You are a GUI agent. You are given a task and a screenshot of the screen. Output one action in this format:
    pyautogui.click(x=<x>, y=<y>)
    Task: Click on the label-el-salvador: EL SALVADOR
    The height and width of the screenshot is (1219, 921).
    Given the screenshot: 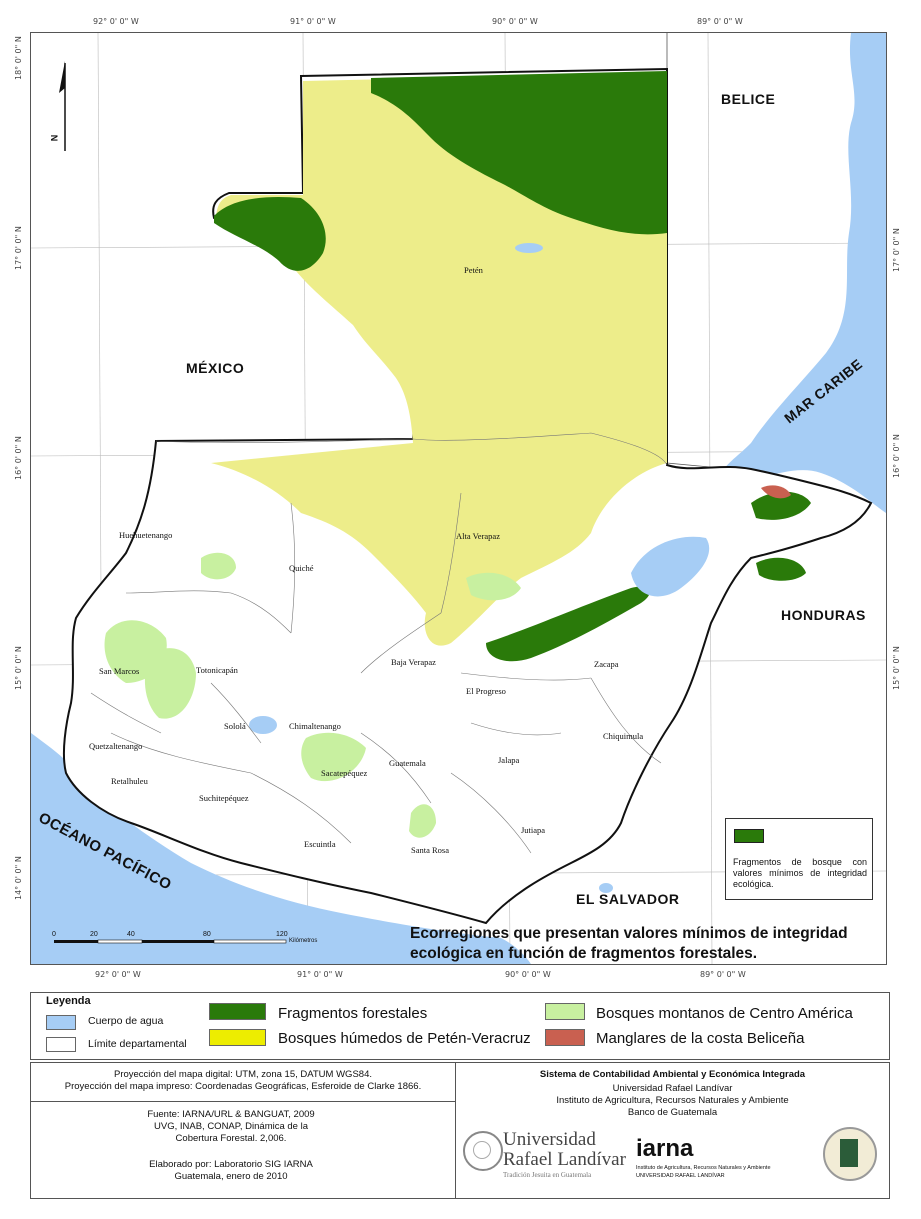 What is the action you would take?
    pyautogui.click(x=628, y=899)
    